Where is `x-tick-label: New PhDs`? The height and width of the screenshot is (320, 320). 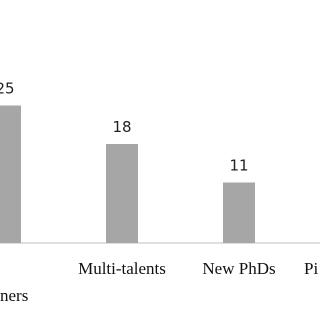 x-tick-label: New PhDs is located at coordinates (238, 268).